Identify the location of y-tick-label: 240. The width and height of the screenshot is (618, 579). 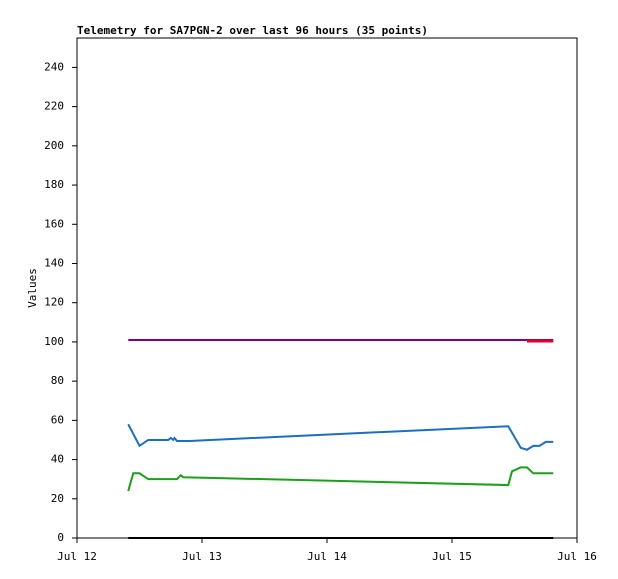
(54, 66).